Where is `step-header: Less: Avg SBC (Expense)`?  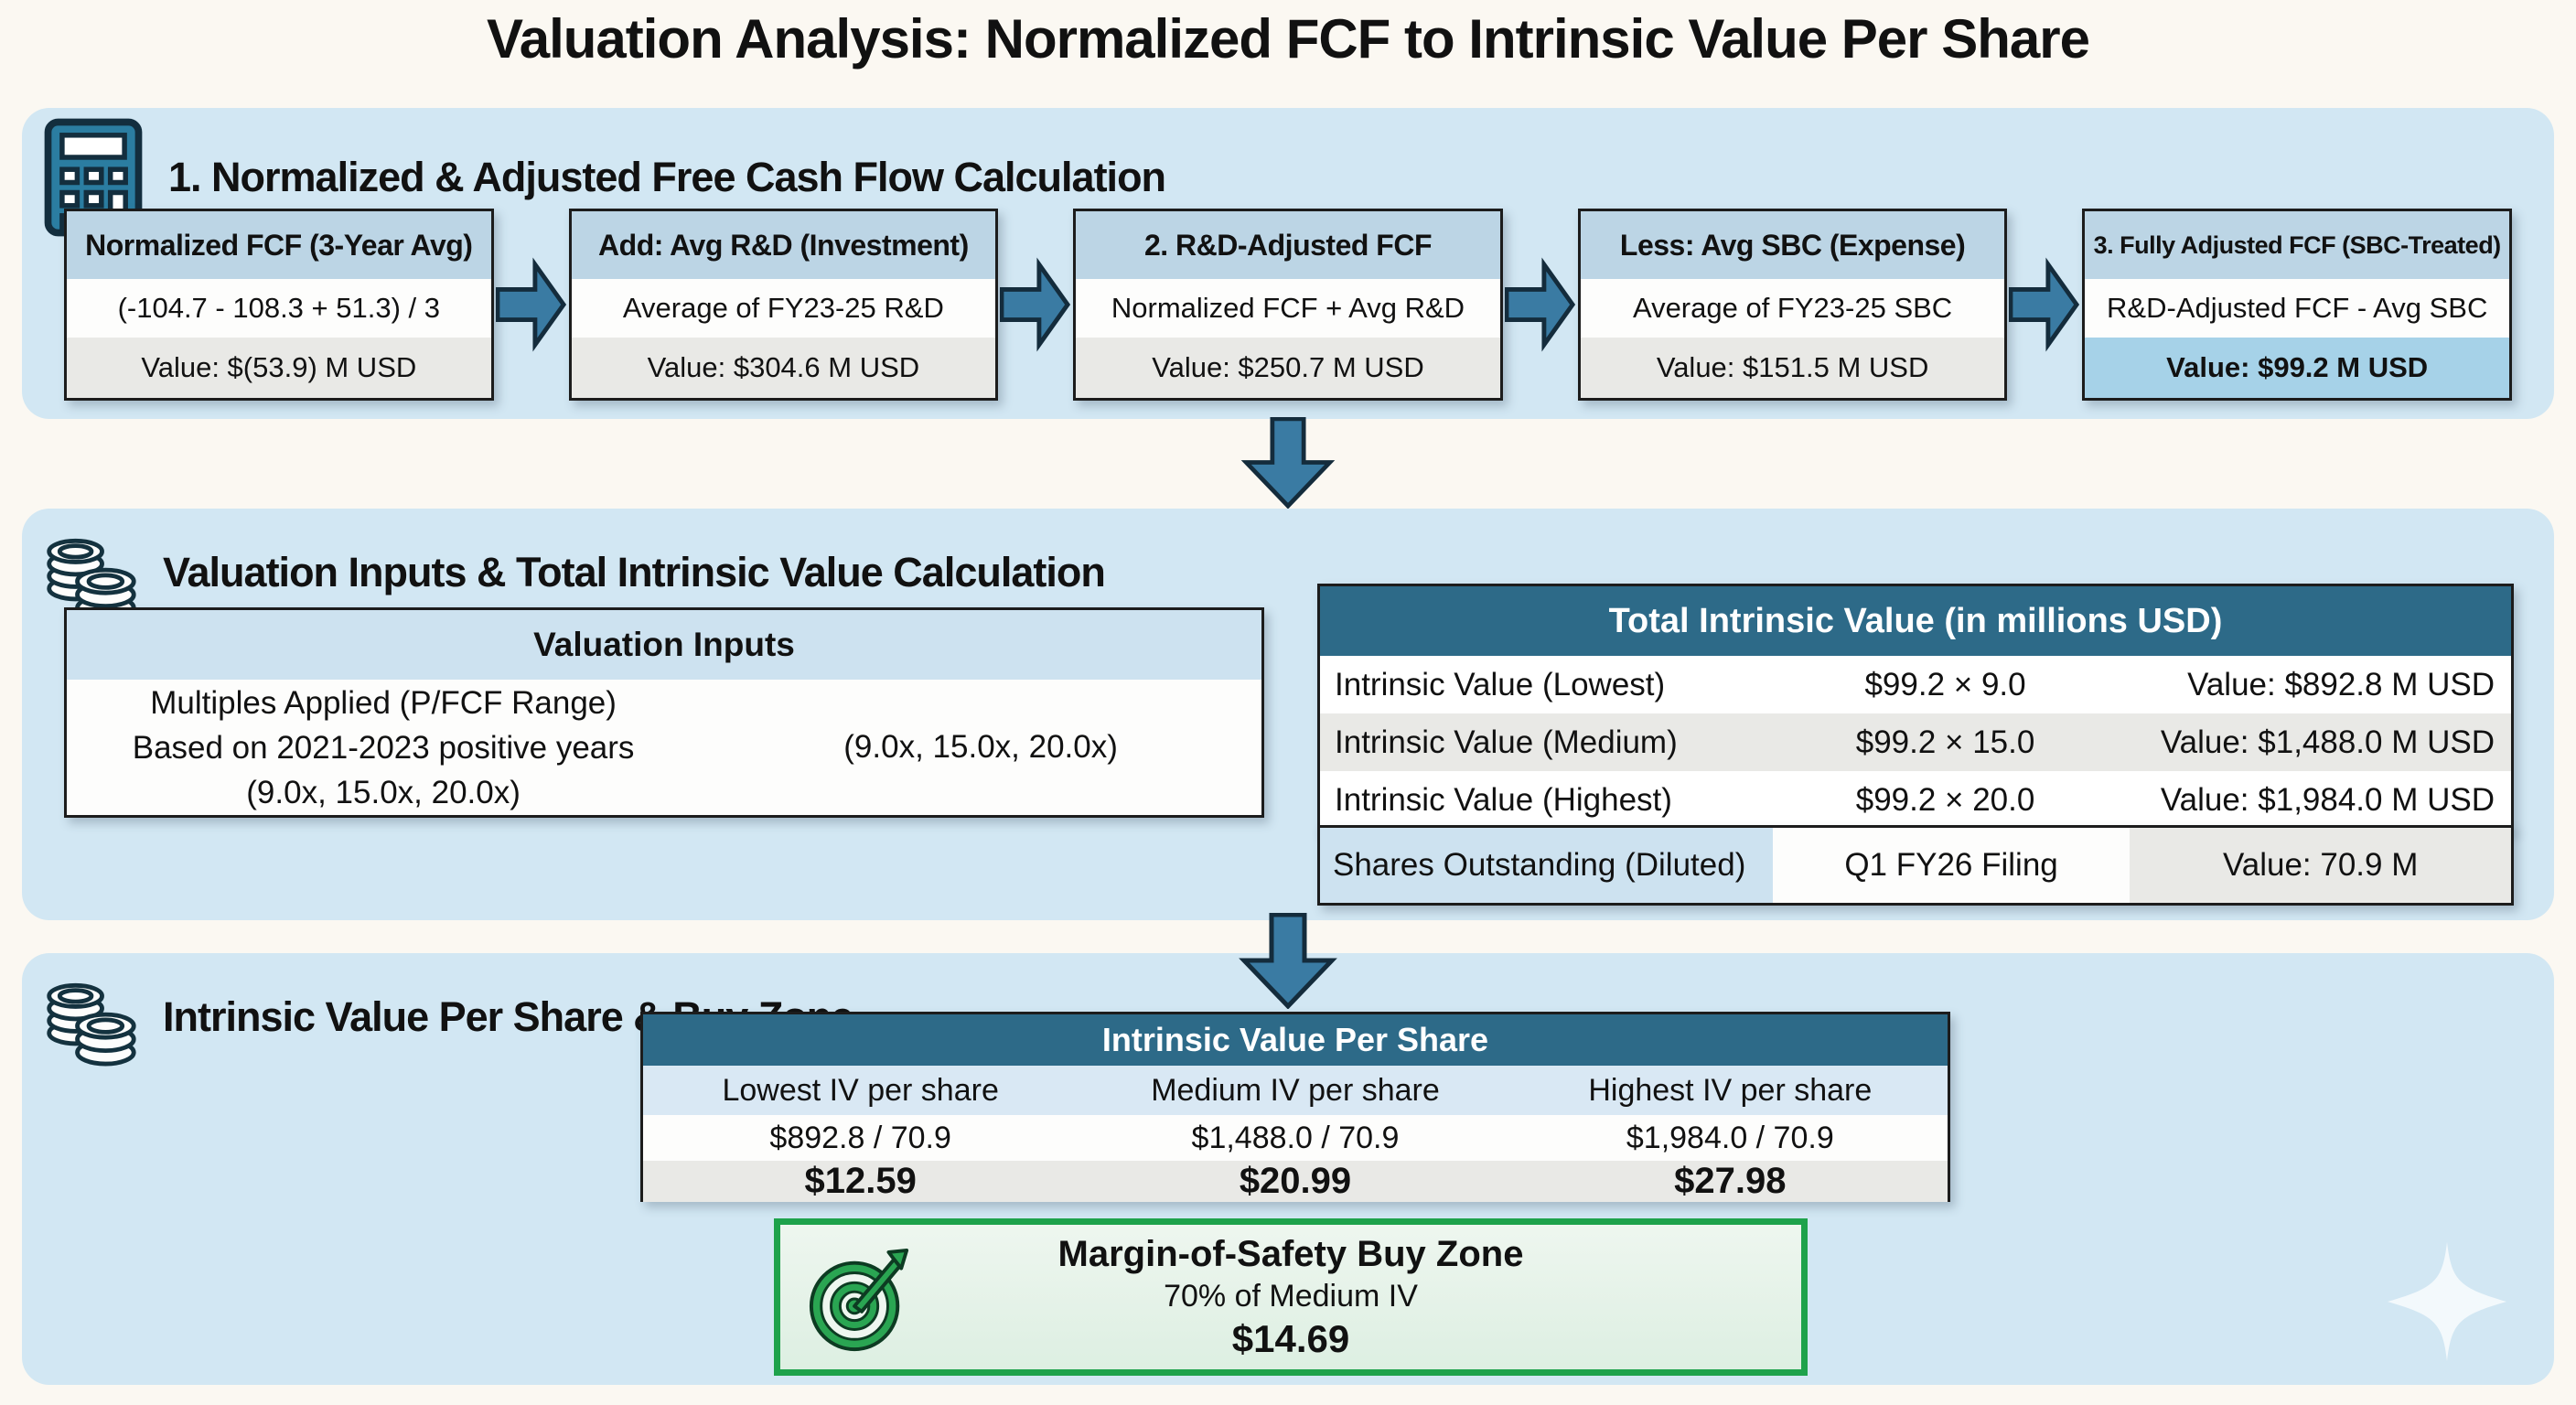 step-header: Less: Avg SBC (Expense) is located at coordinates (1793, 245).